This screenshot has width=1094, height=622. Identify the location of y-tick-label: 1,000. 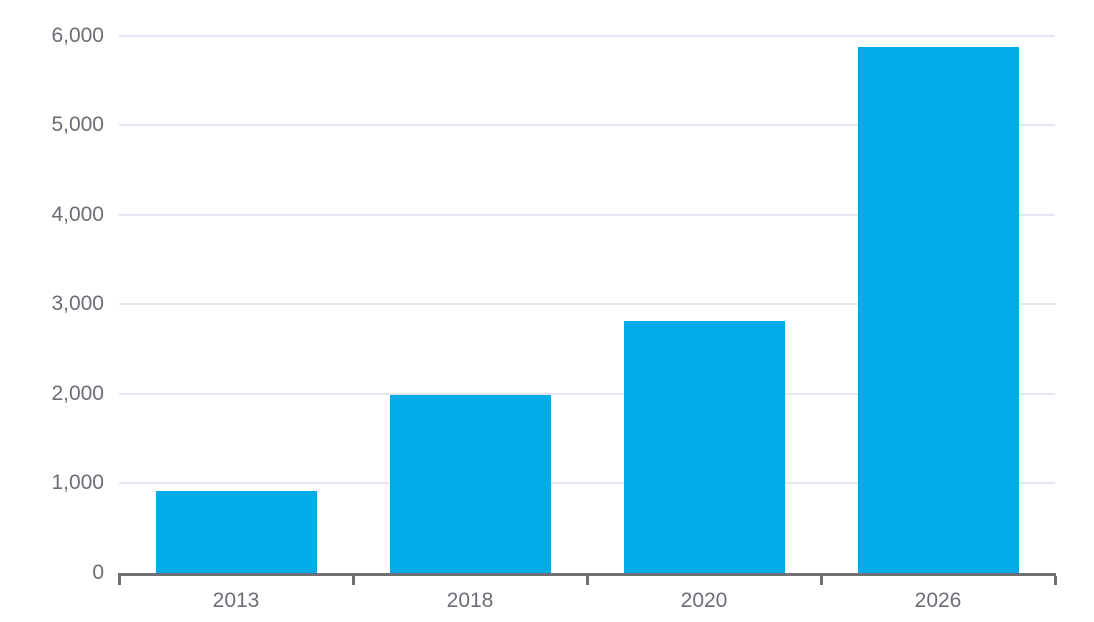
(77, 483).